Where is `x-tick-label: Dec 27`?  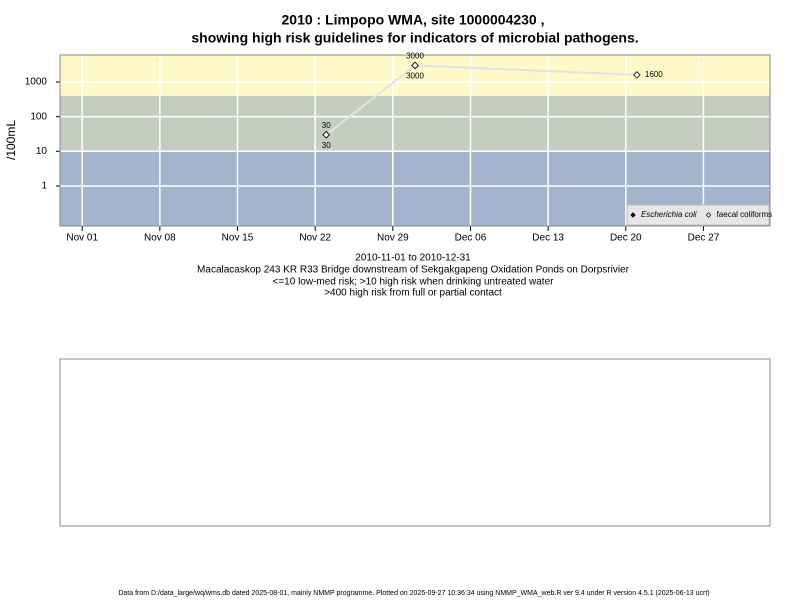 x-tick-label: Dec 27 is located at coordinates (704, 238).